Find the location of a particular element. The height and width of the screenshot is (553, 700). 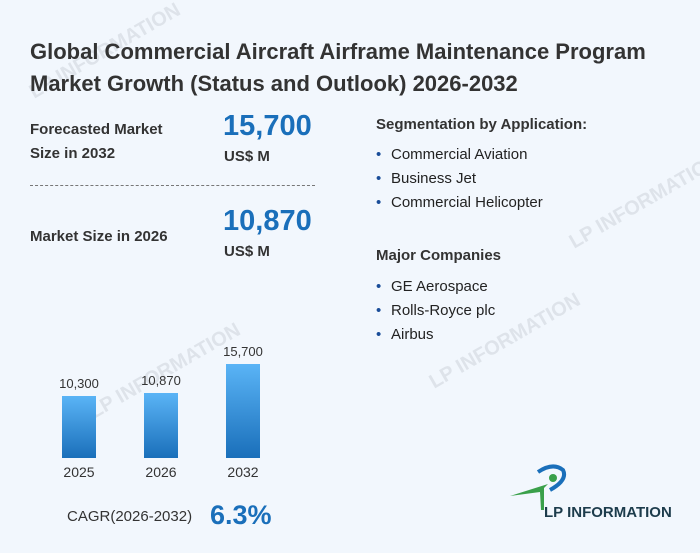

bar-2032 is located at coordinates (243, 411).